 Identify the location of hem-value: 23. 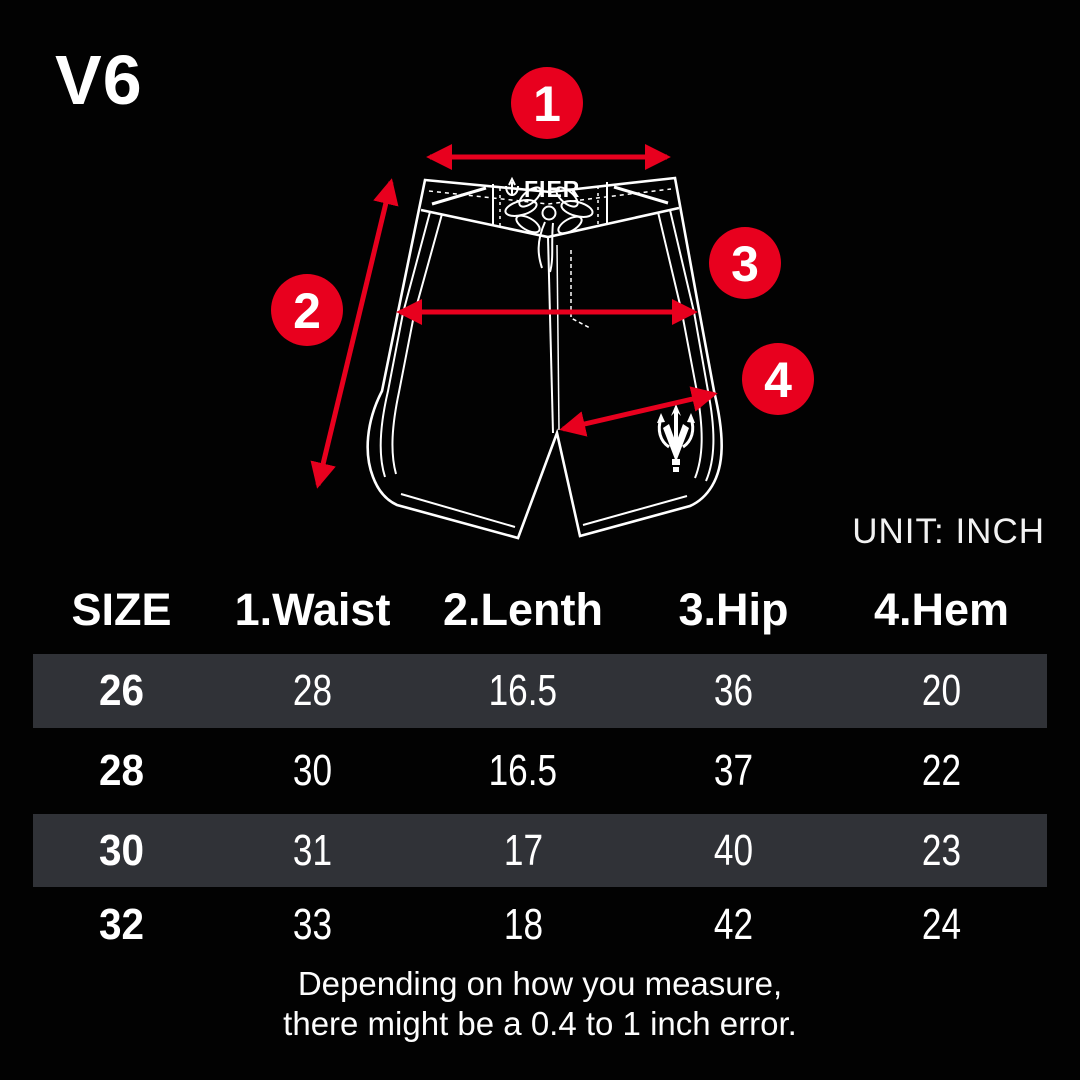
(941, 850).